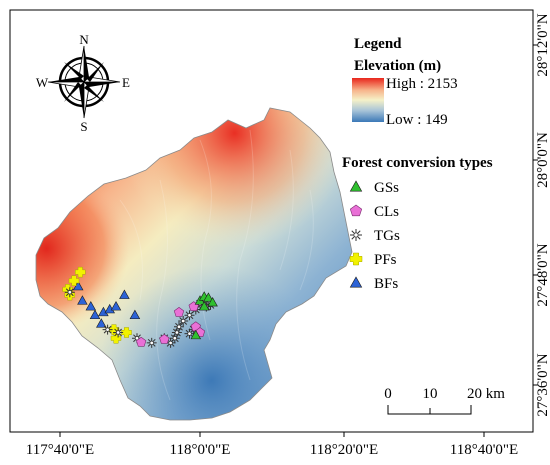  I want to click on compass-west: W, so click(42, 82).